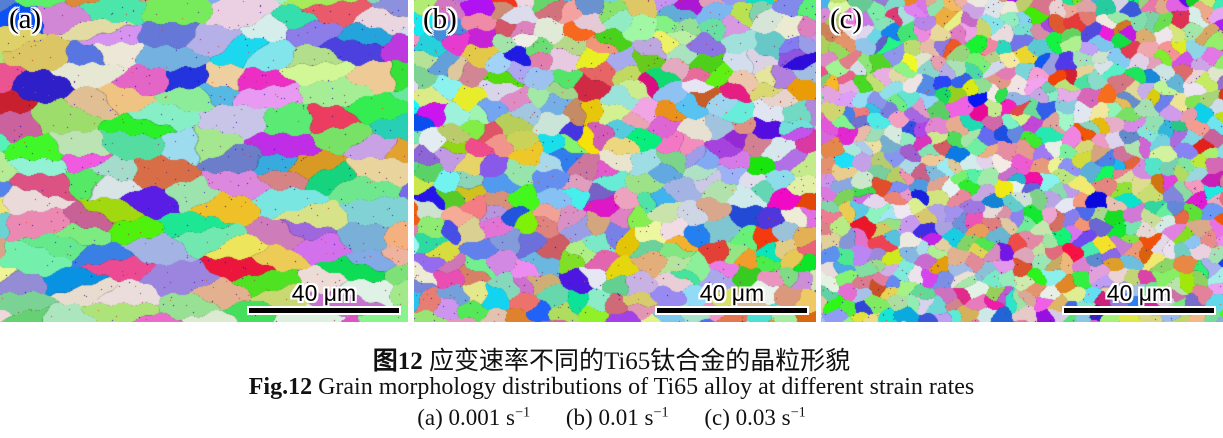 Image resolution: width=1223 pixels, height=438 pixels. What do you see at coordinates (25, 19) in the screenshot?
I see `panel-label-a: (a)` at bounding box center [25, 19].